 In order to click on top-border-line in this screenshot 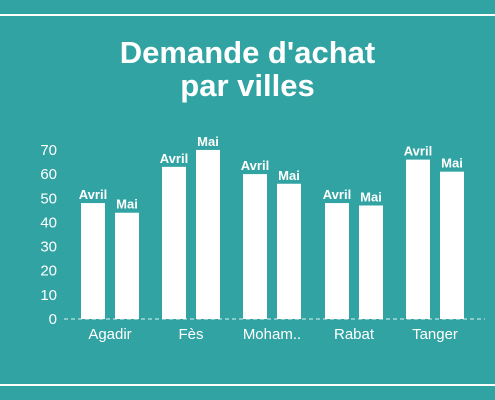, I will do `click(247, 15)`.